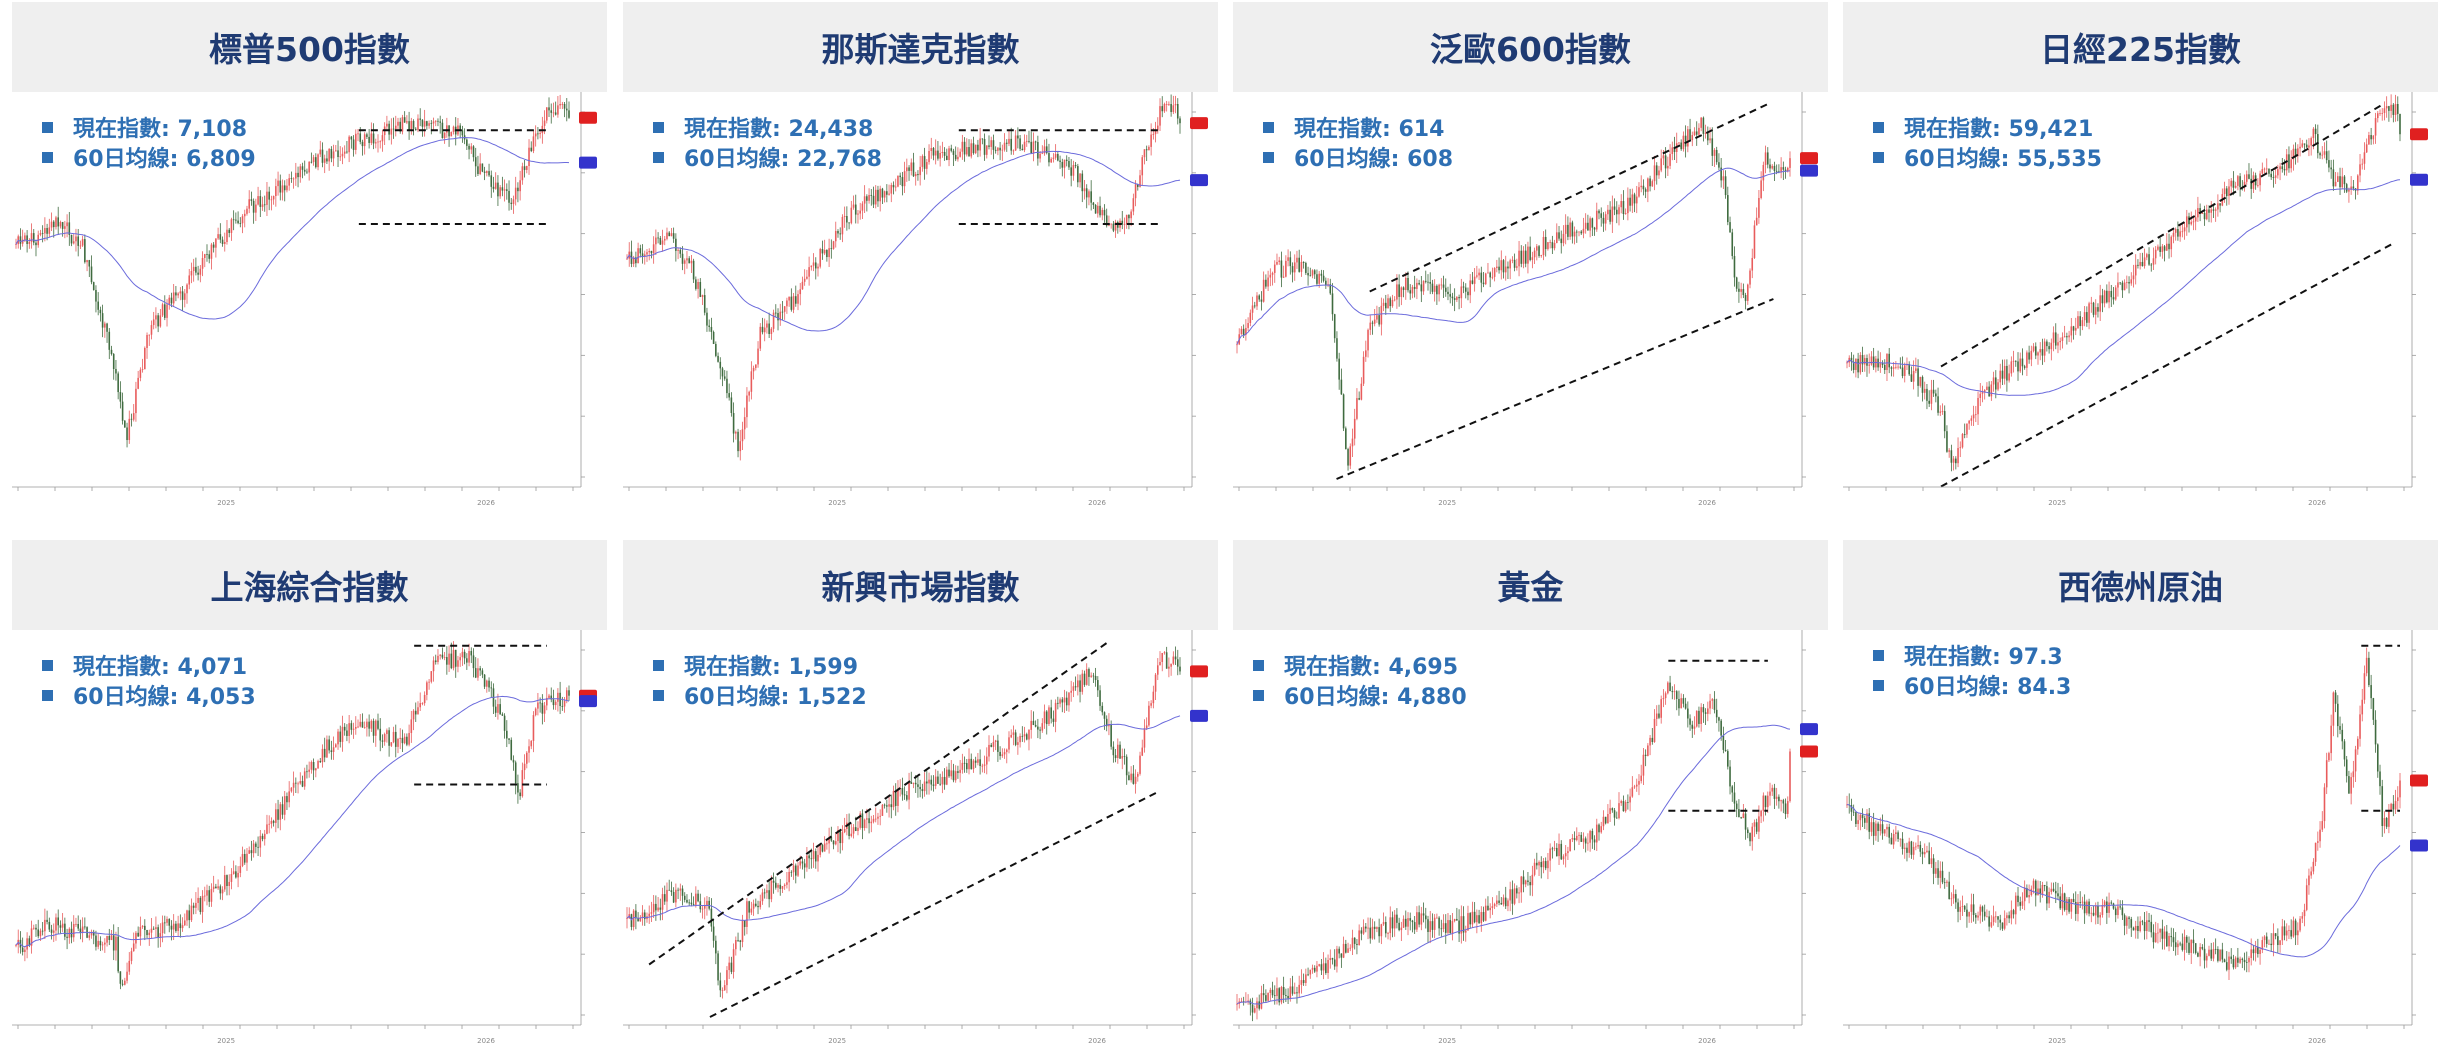 The height and width of the screenshot is (1050, 2445). I want to click on candles, so click(903, 822).